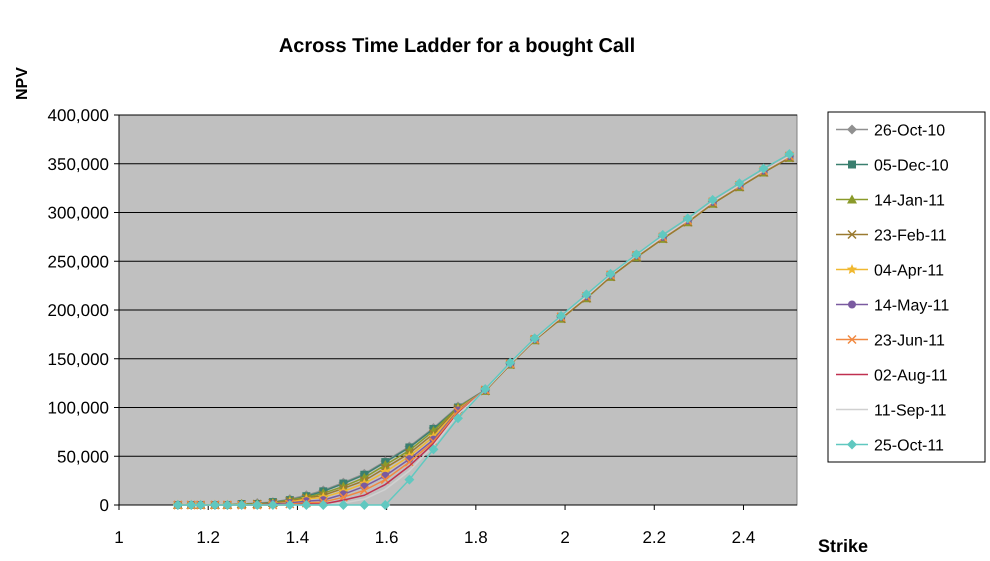  Describe the element at coordinates (78, 310) in the screenshot. I see `y-tick-label: 200,000` at that location.